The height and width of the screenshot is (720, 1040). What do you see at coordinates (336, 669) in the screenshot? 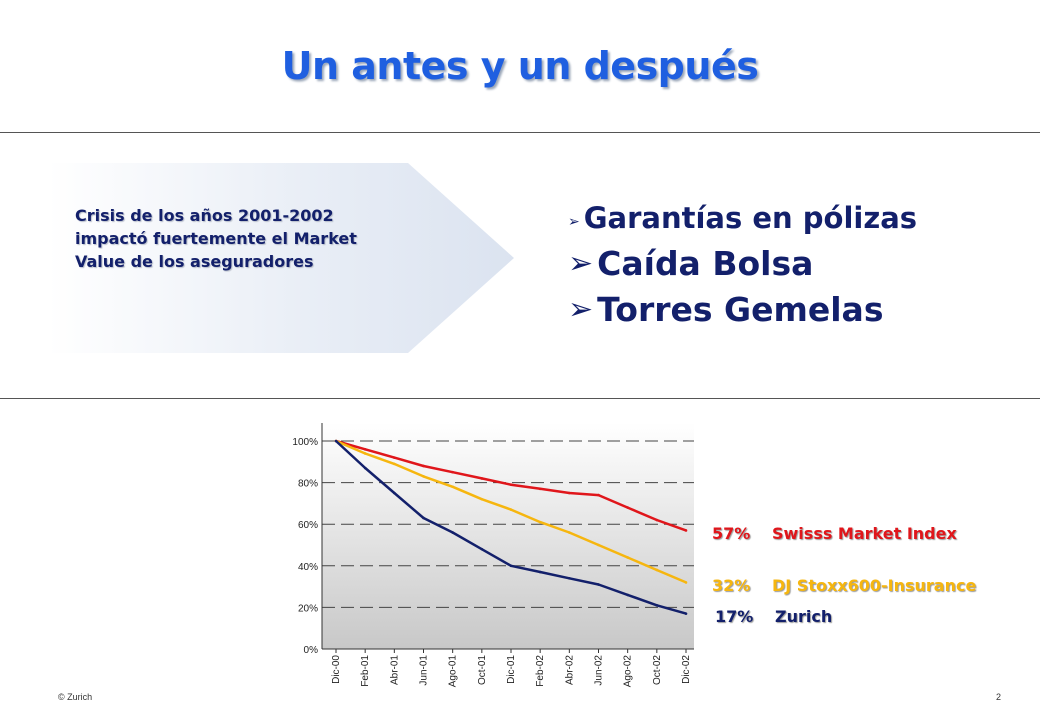
I see `x-tick-label: Dic-00` at bounding box center [336, 669].